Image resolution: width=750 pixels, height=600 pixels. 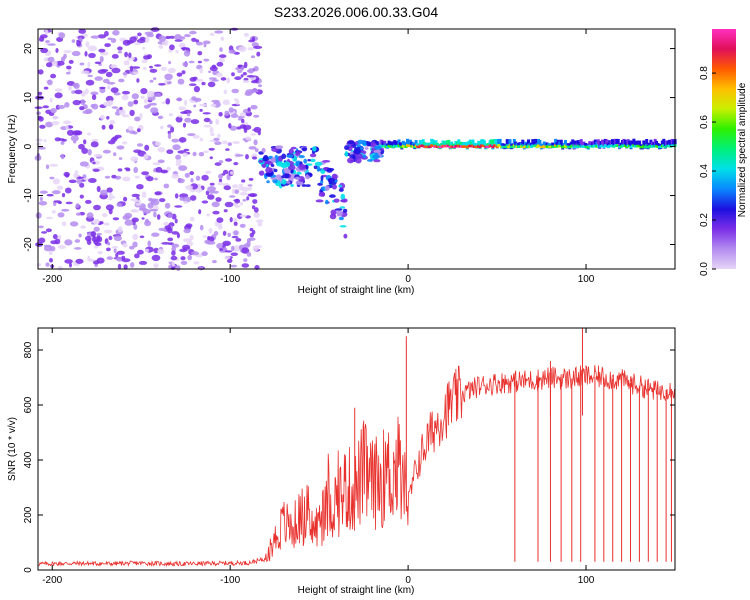 I want to click on colorbar-tick-label: 0.2, so click(x=704, y=220).